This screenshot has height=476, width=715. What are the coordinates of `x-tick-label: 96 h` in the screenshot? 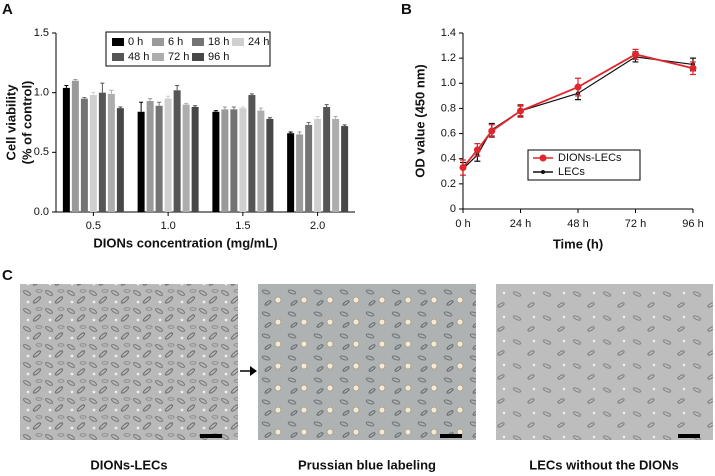 It's located at (692, 224).